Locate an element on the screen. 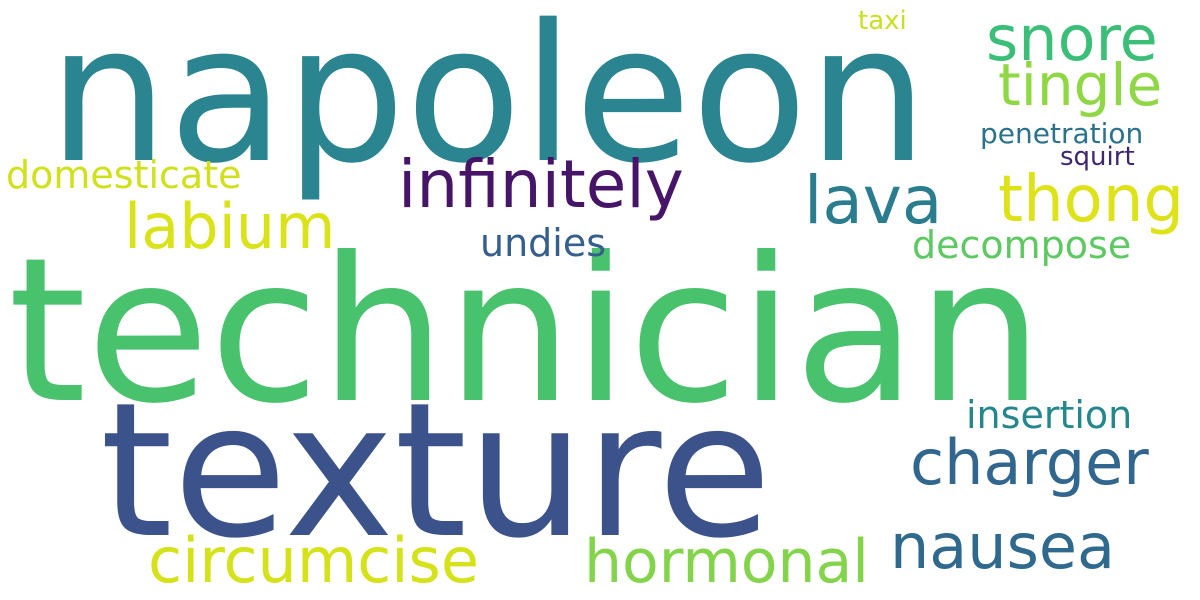  word-penetration: penetration is located at coordinates (1062, 133).